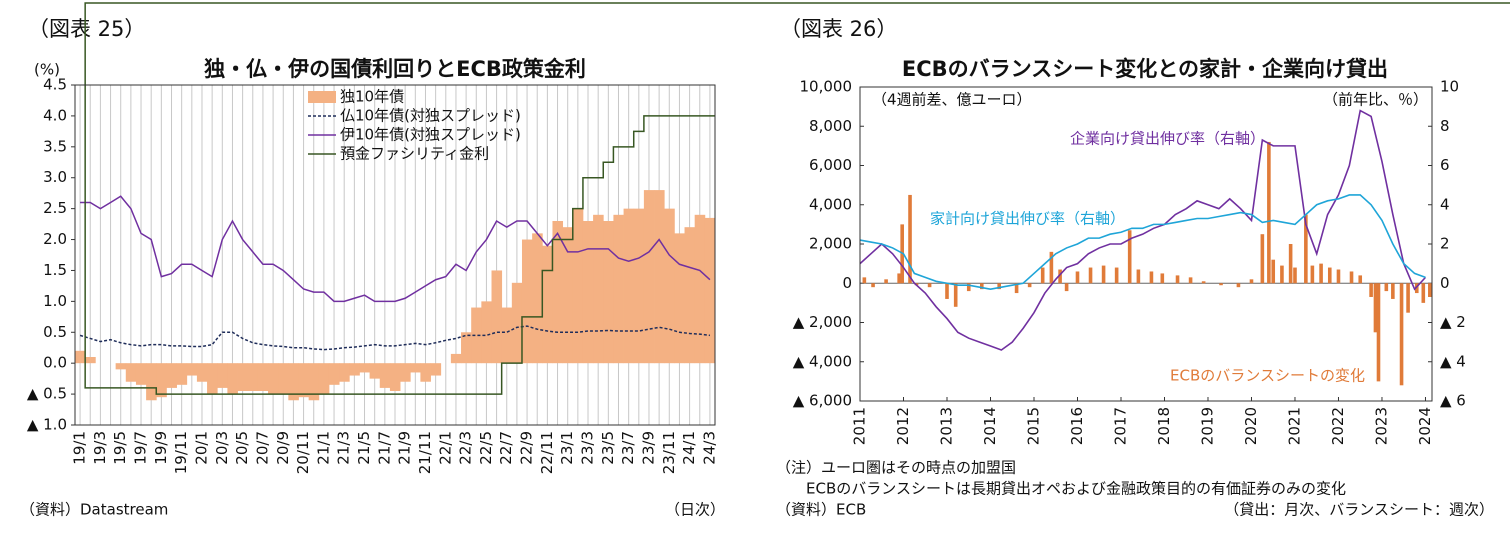 The image size is (1510, 557). What do you see at coordinates (372, 97) in the screenshot?
I see `legend-label: 独10年債` at bounding box center [372, 97].